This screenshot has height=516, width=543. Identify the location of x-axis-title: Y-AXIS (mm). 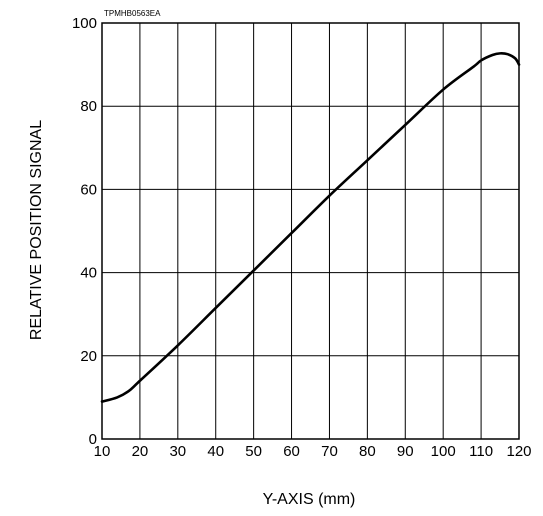
(309, 499).